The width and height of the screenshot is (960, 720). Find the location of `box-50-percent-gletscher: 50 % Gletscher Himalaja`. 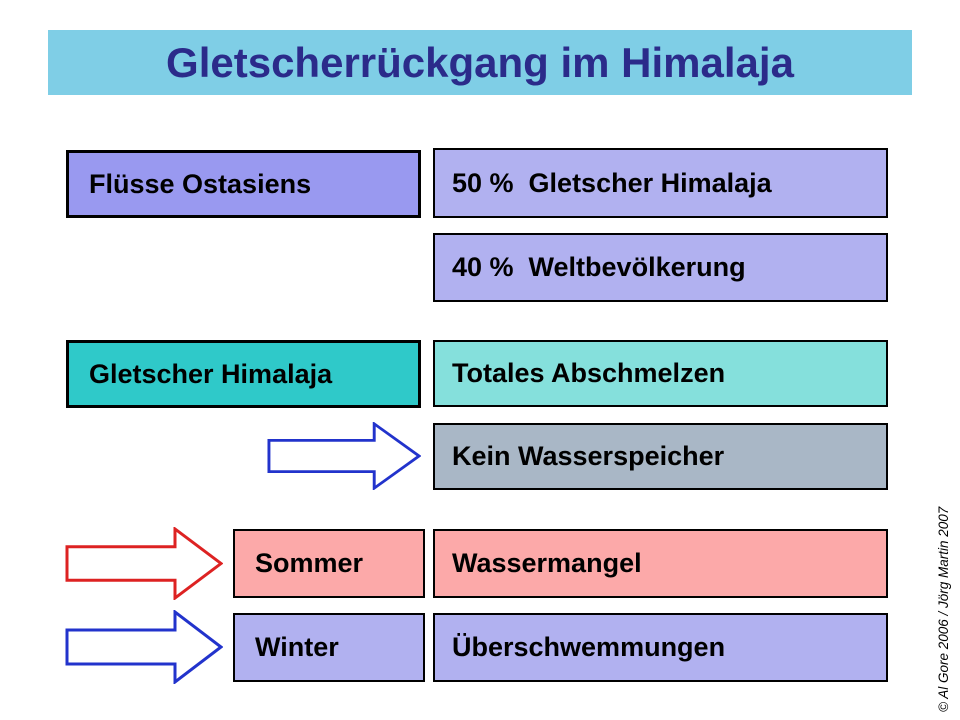

box-50-percent-gletscher: 50 % Gletscher Himalaja is located at coordinates (660, 183).